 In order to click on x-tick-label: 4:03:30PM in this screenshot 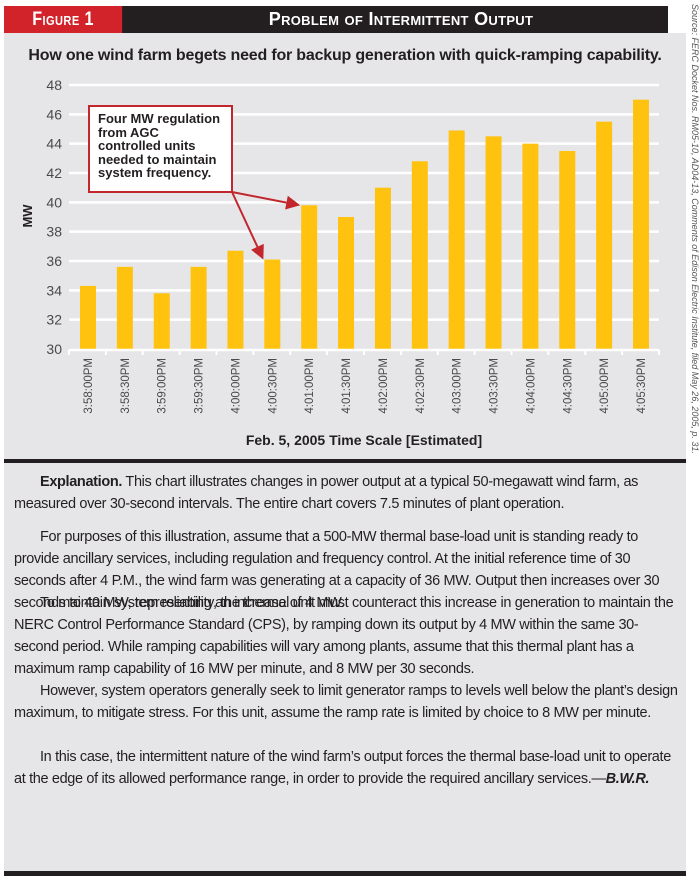, I will do `click(495, 386)`.